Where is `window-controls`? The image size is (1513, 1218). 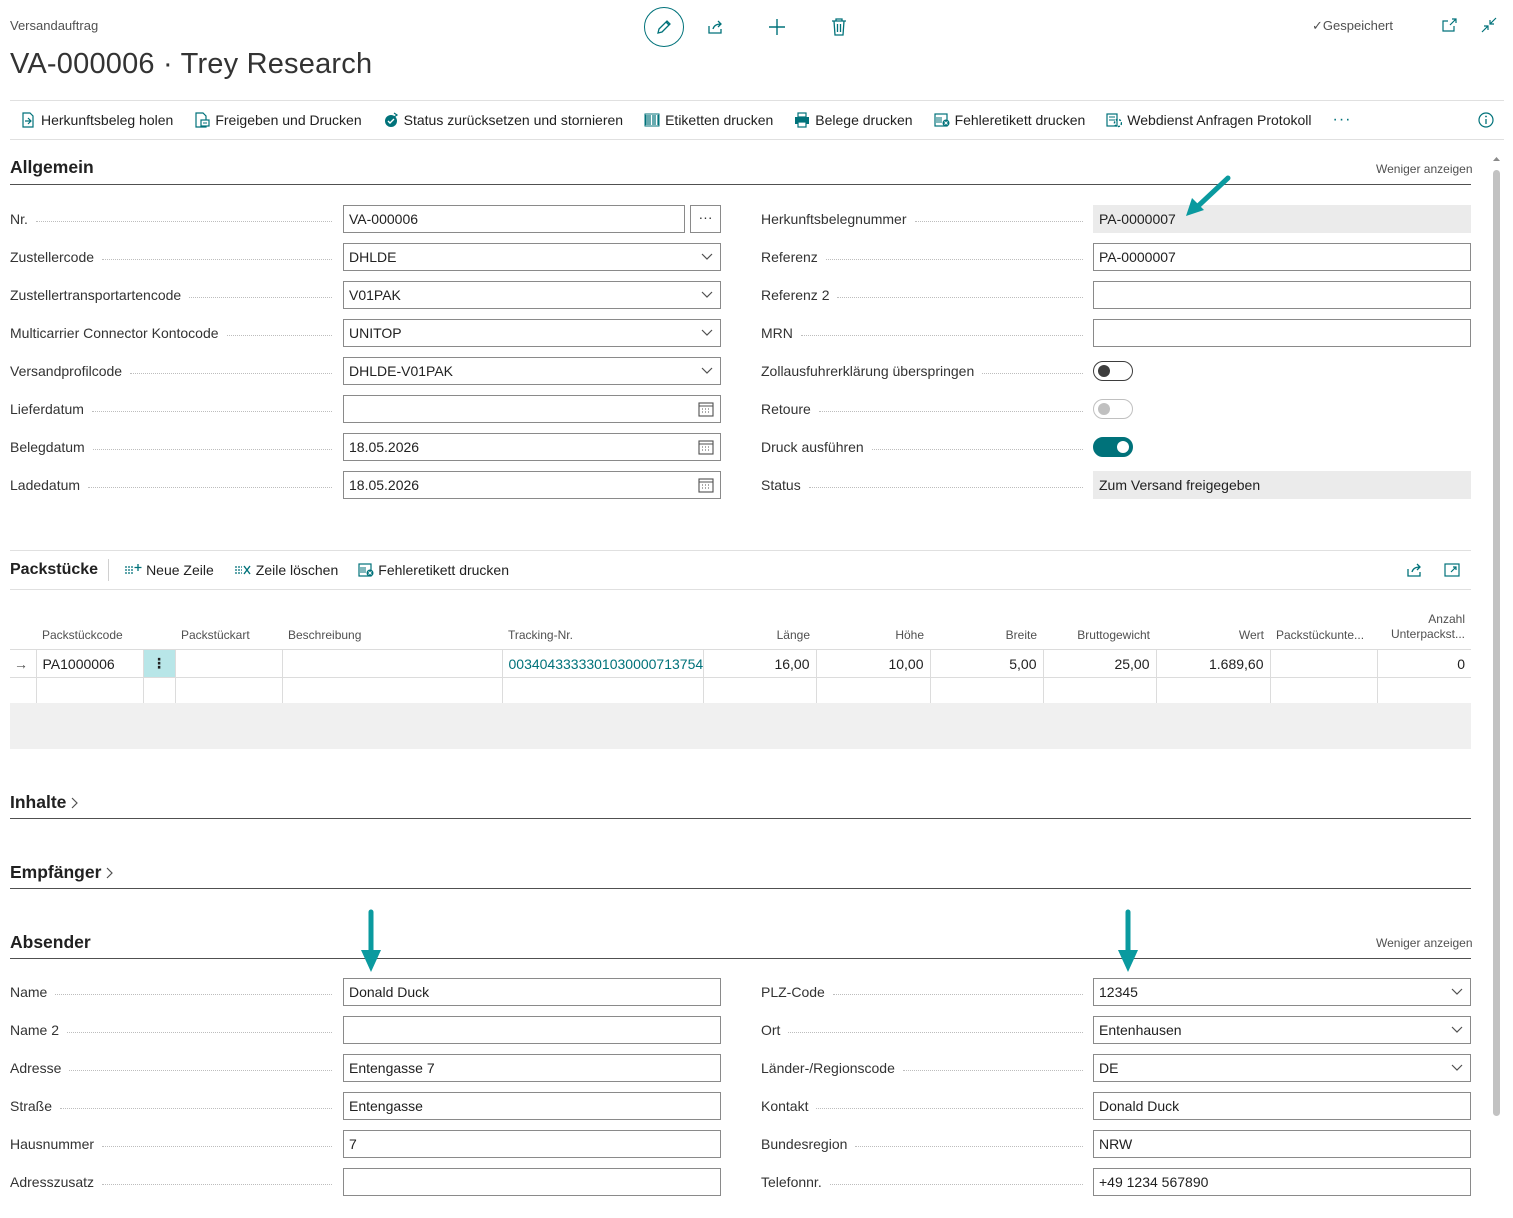 window-controls is located at coordinates (1469, 25).